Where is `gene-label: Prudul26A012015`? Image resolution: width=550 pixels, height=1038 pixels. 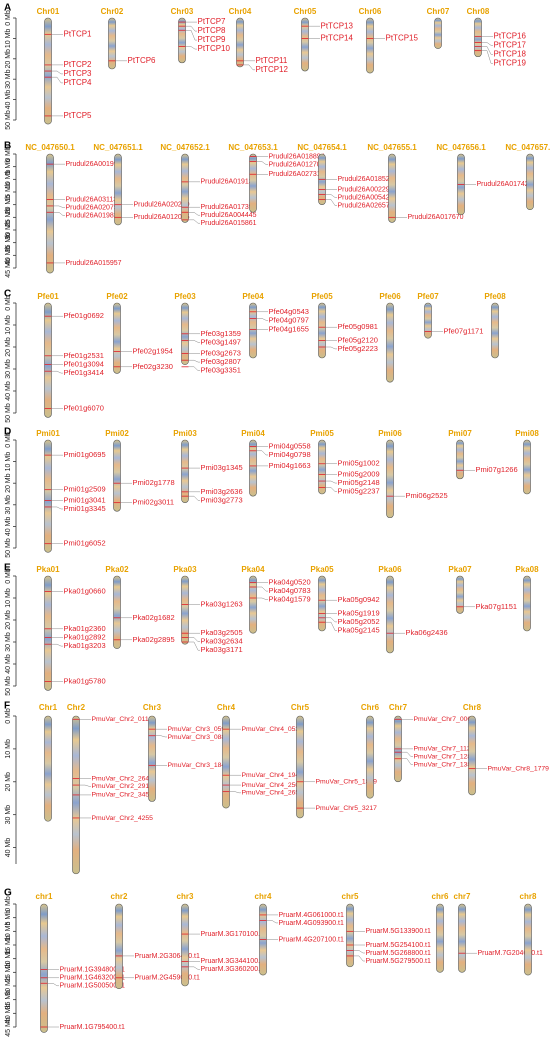
gene-label: Prudul26A012015 is located at coordinates (162, 217).